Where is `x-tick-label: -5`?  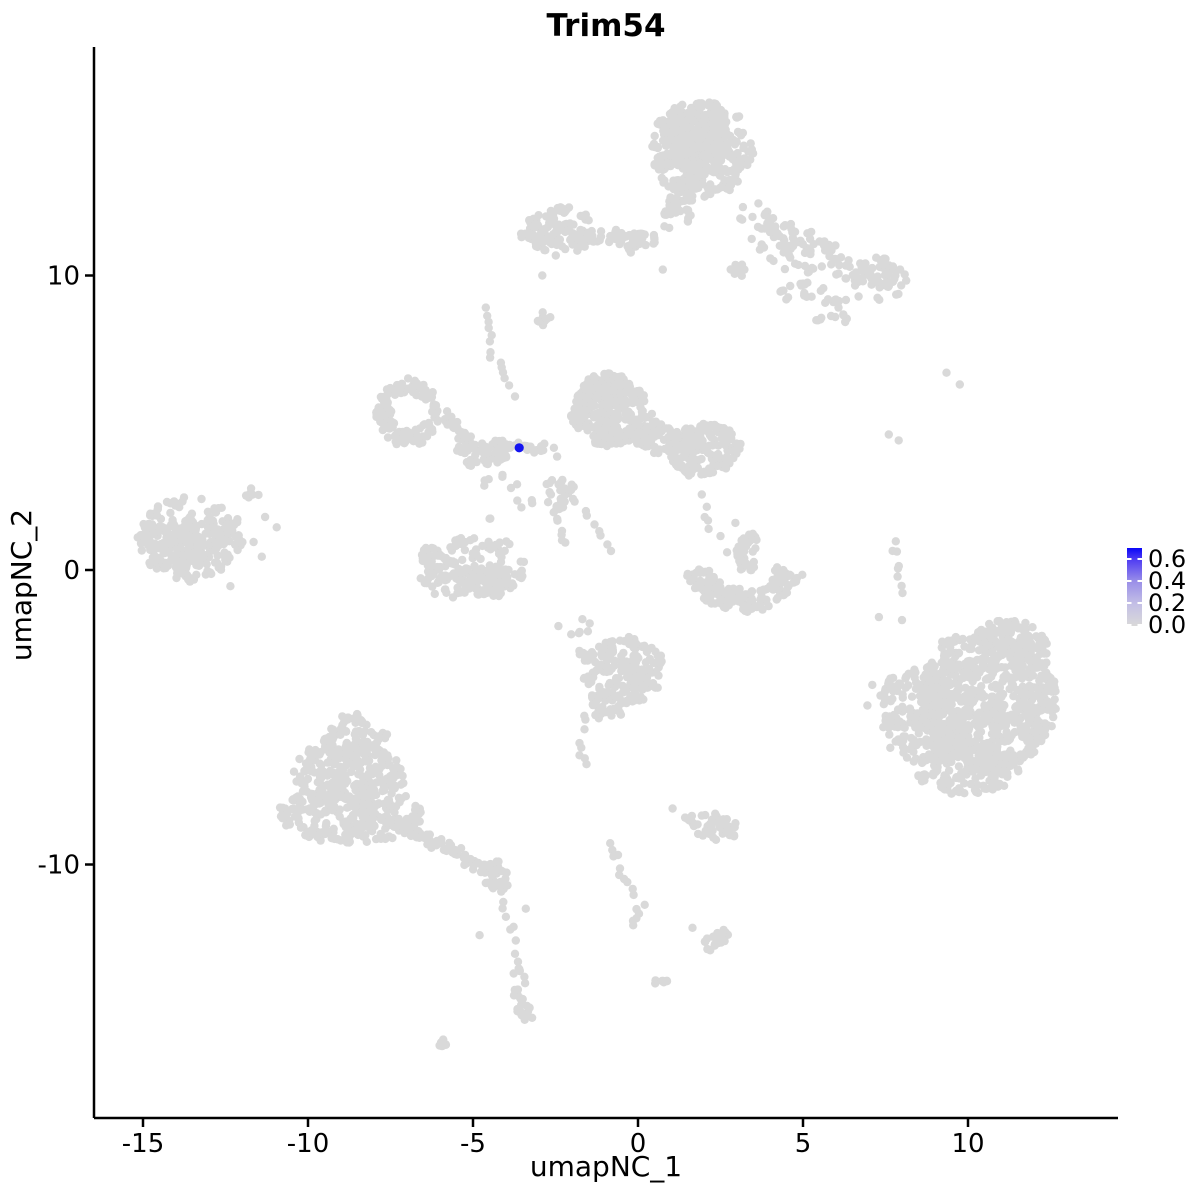 x-tick-label: -5 is located at coordinates (473, 1144).